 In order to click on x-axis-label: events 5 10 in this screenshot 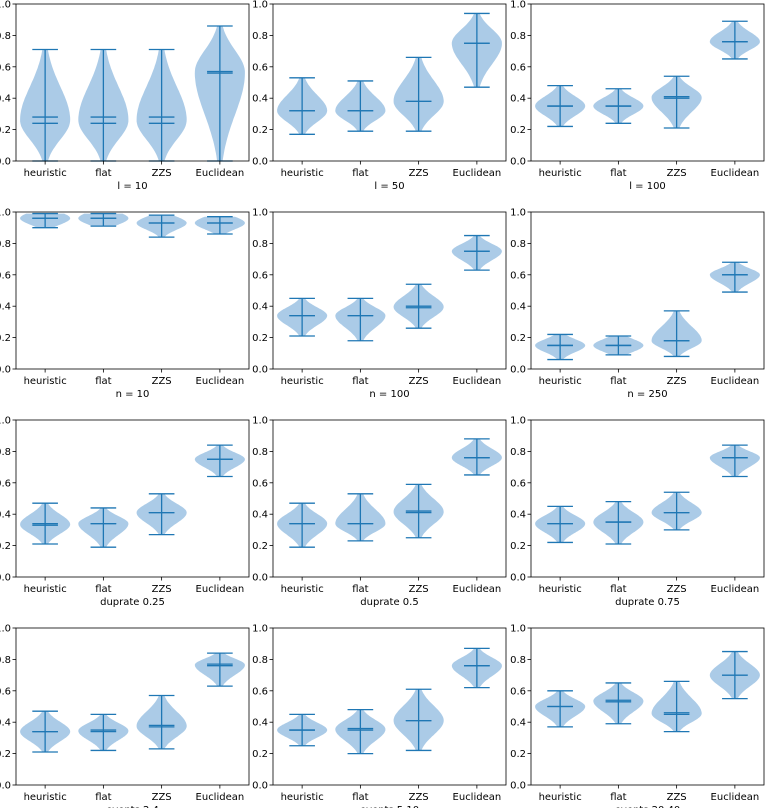, I will do `click(389, 806)`.